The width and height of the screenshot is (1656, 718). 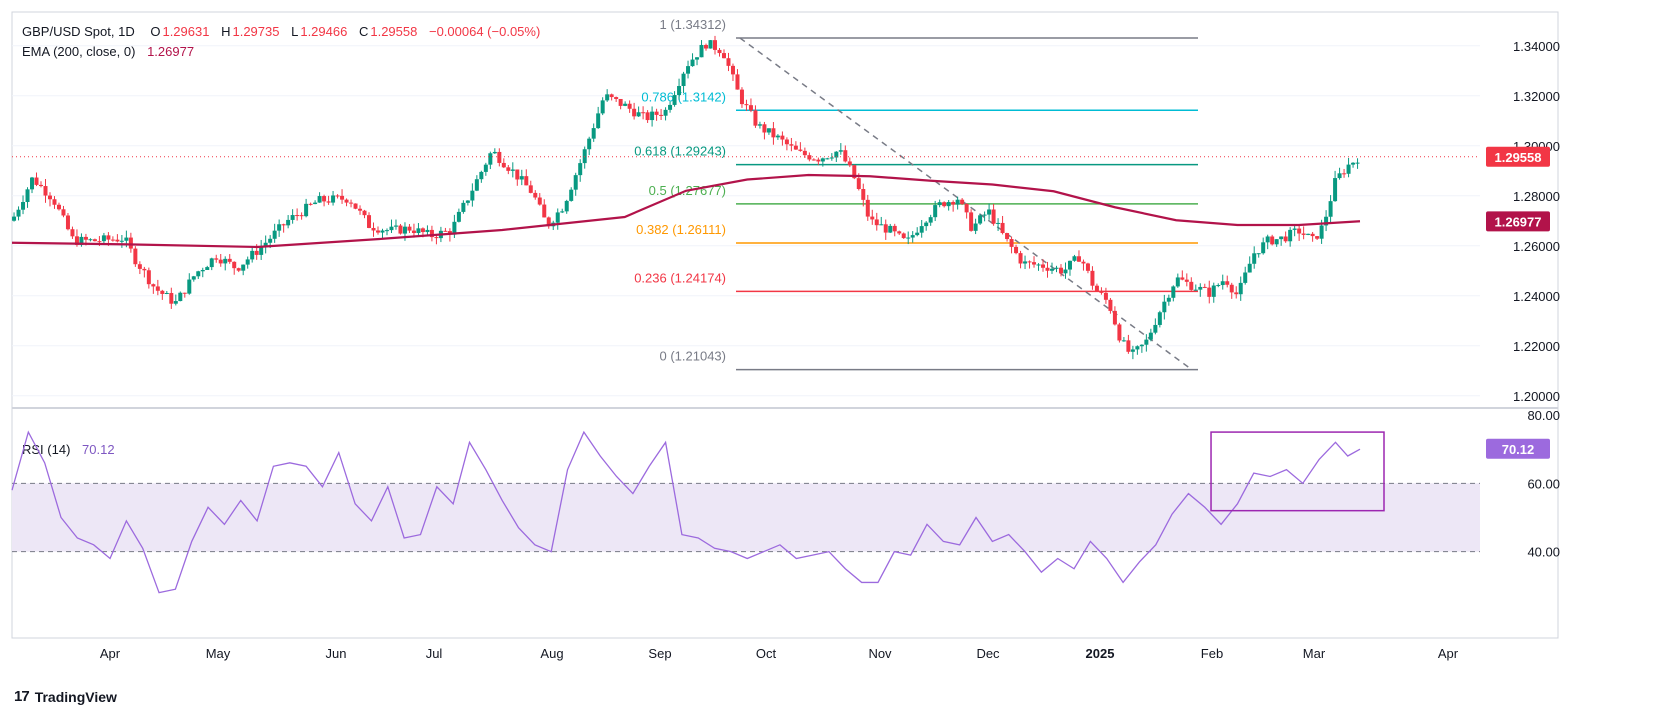 I want to click on time-tick-label: Feb, so click(x=1212, y=653).